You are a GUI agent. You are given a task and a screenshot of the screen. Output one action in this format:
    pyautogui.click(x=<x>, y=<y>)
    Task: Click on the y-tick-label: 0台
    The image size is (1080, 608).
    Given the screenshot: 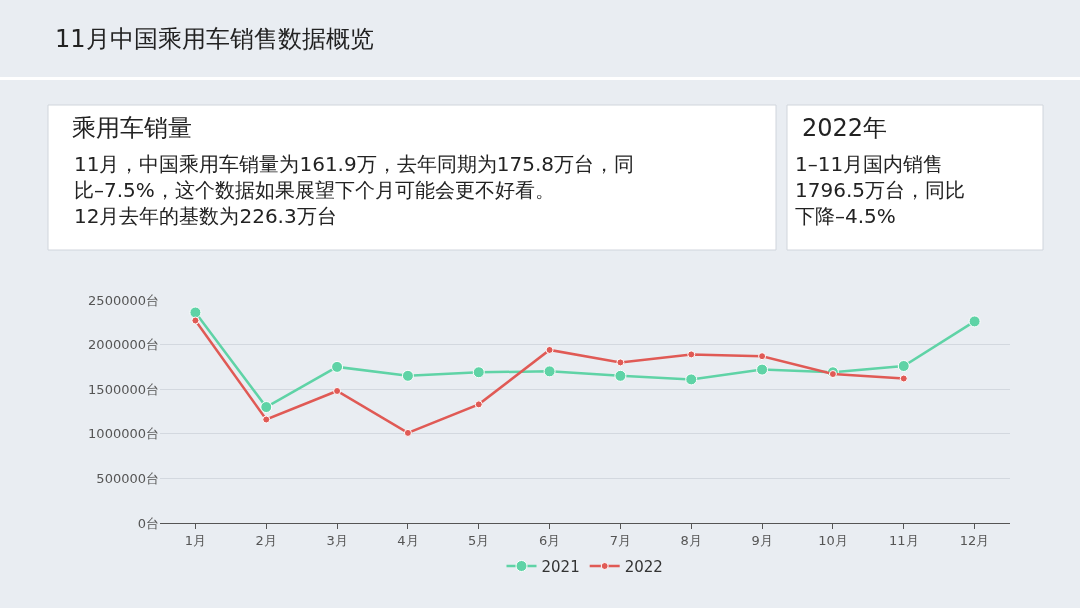 What is the action you would take?
    pyautogui.click(x=148, y=523)
    